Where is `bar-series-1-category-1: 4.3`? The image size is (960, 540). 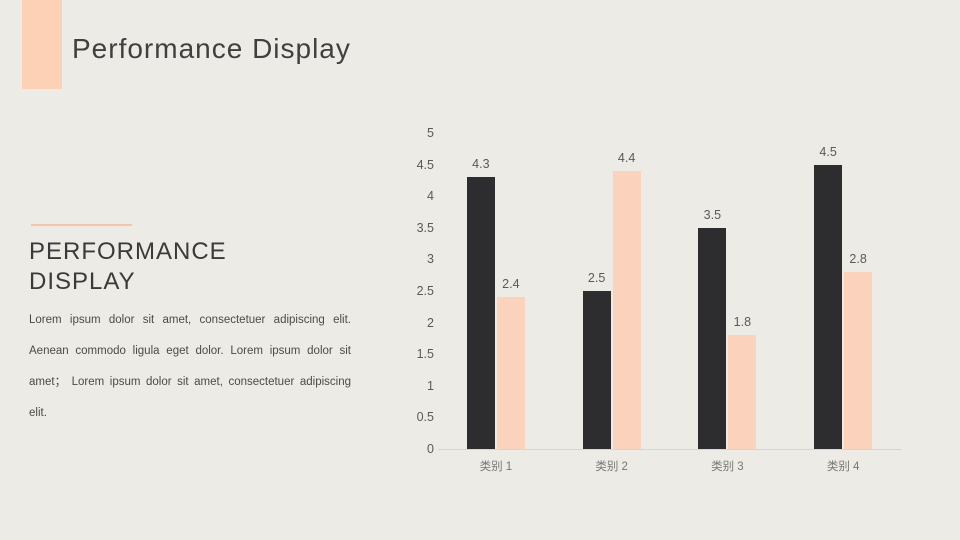
bar-series-1-category-1: 4.3 is located at coordinates (480, 303).